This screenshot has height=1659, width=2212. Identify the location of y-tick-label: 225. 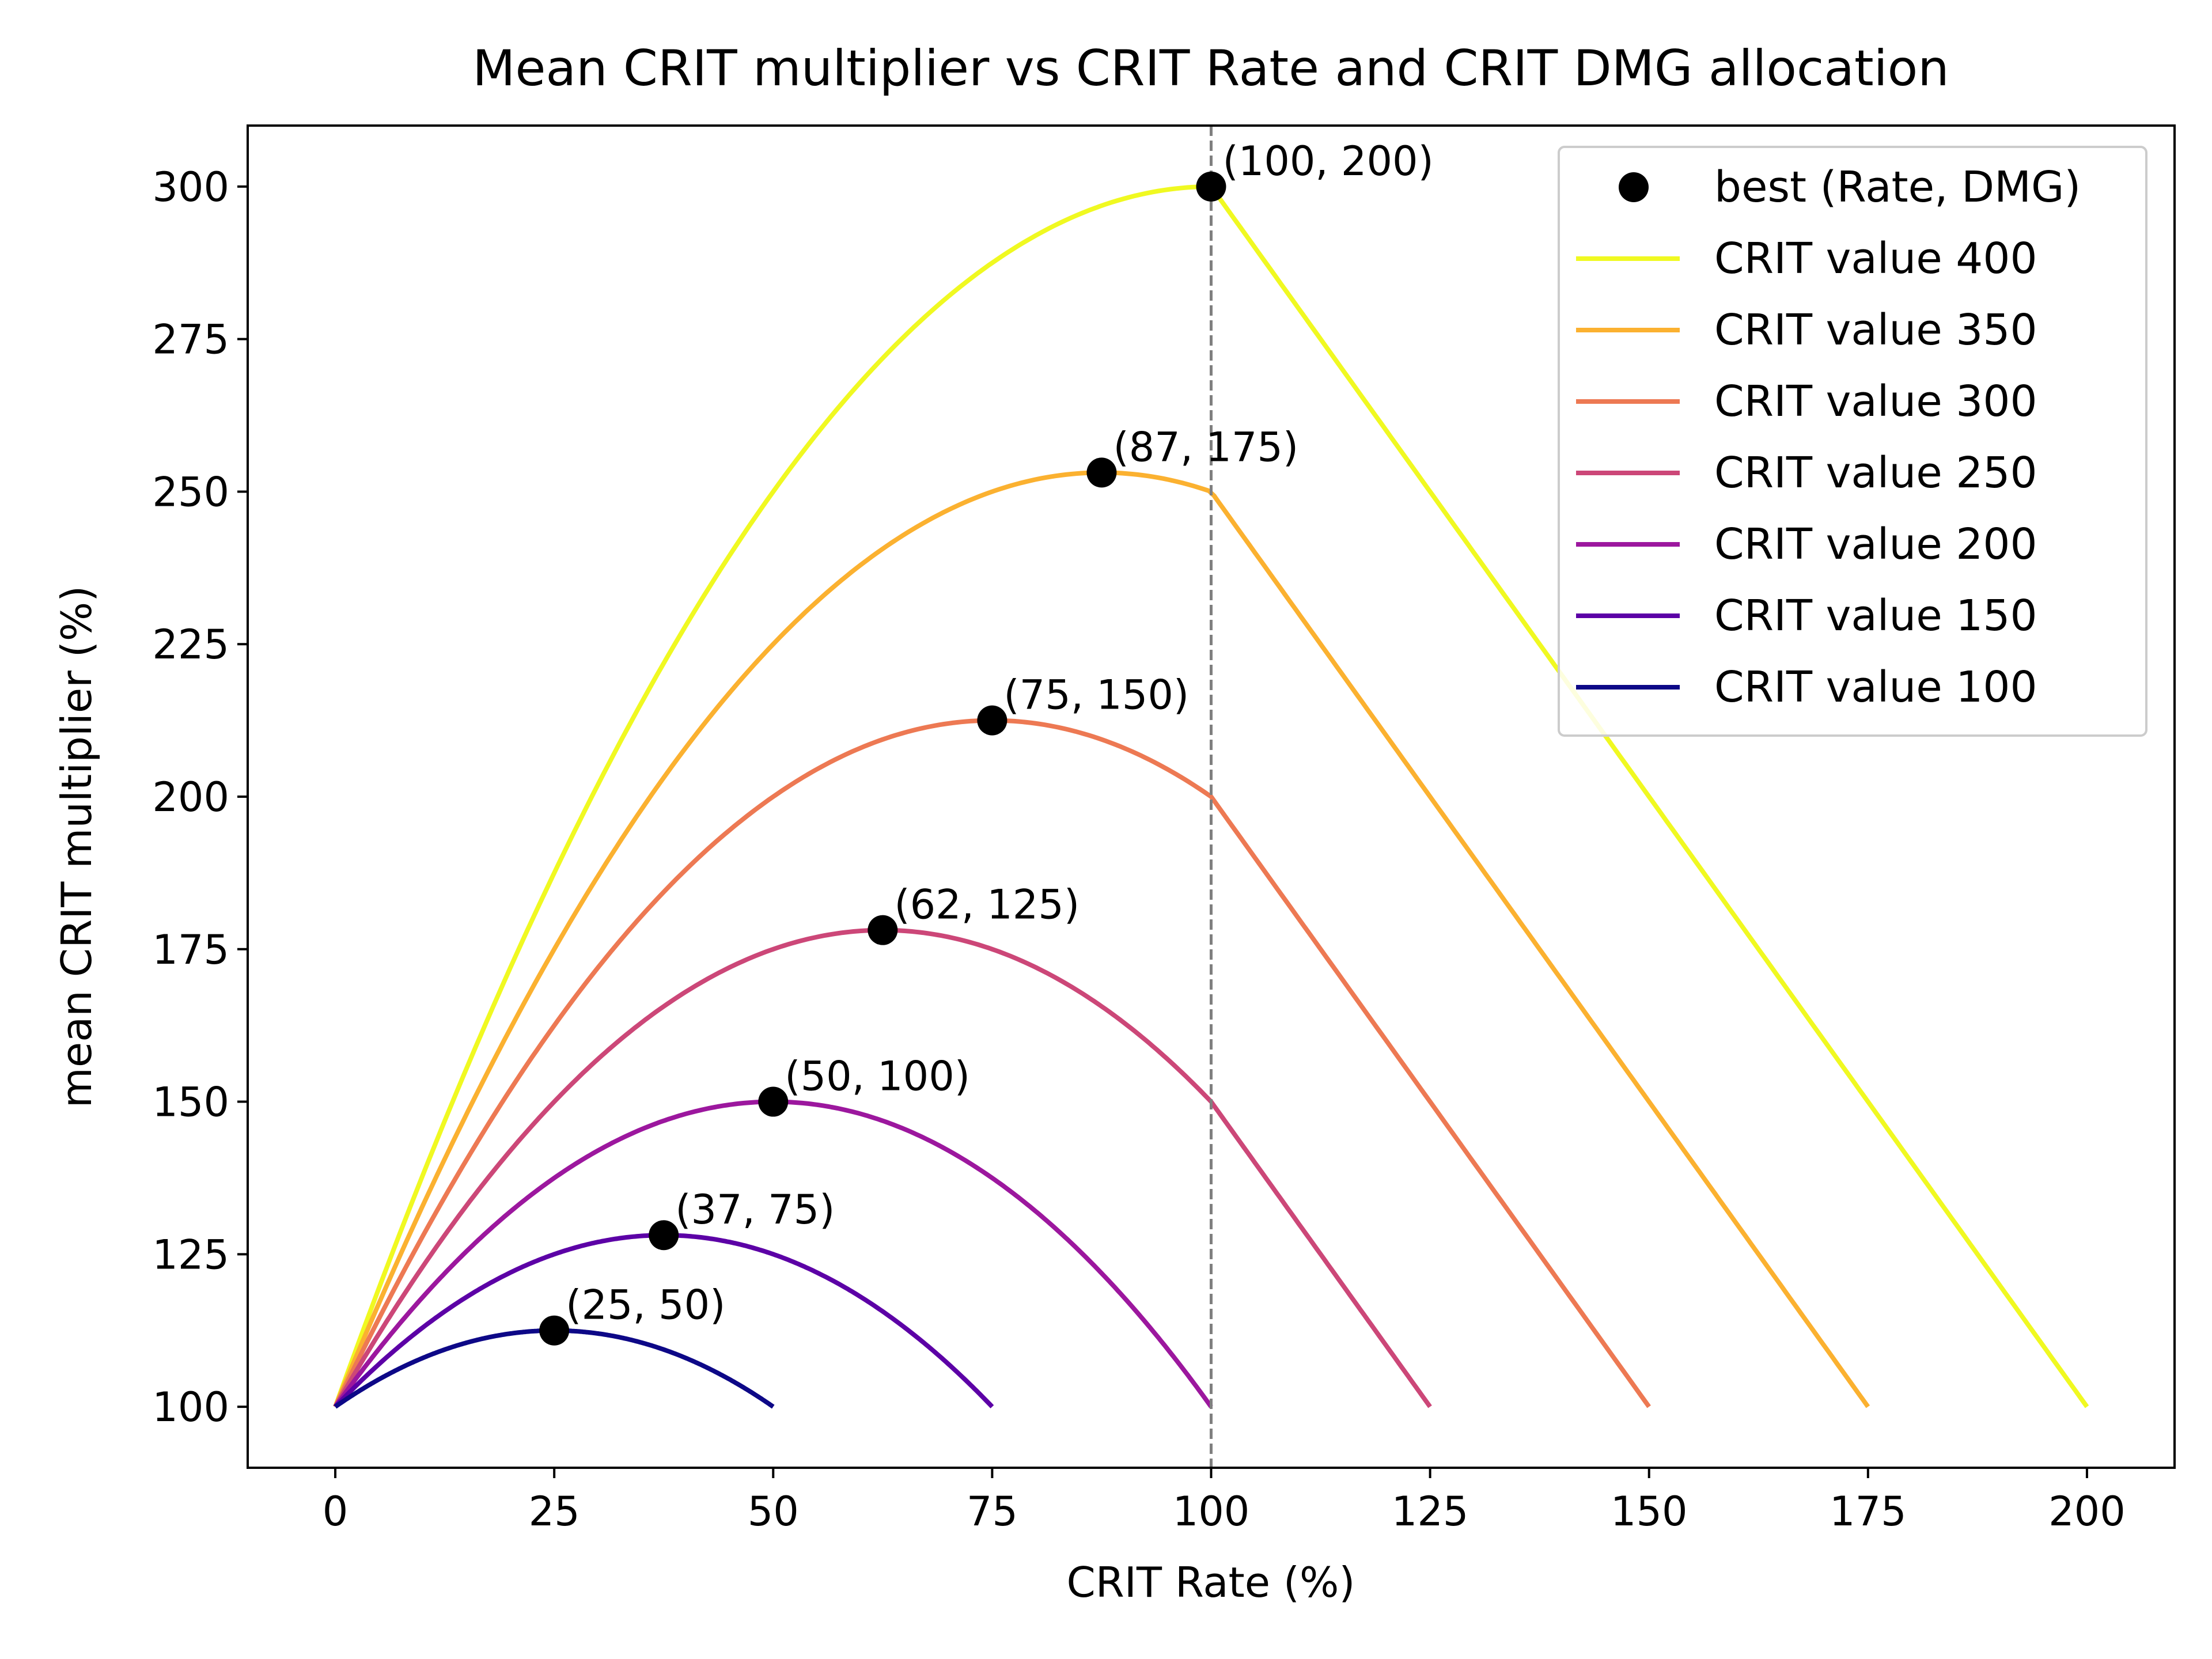
(190, 644).